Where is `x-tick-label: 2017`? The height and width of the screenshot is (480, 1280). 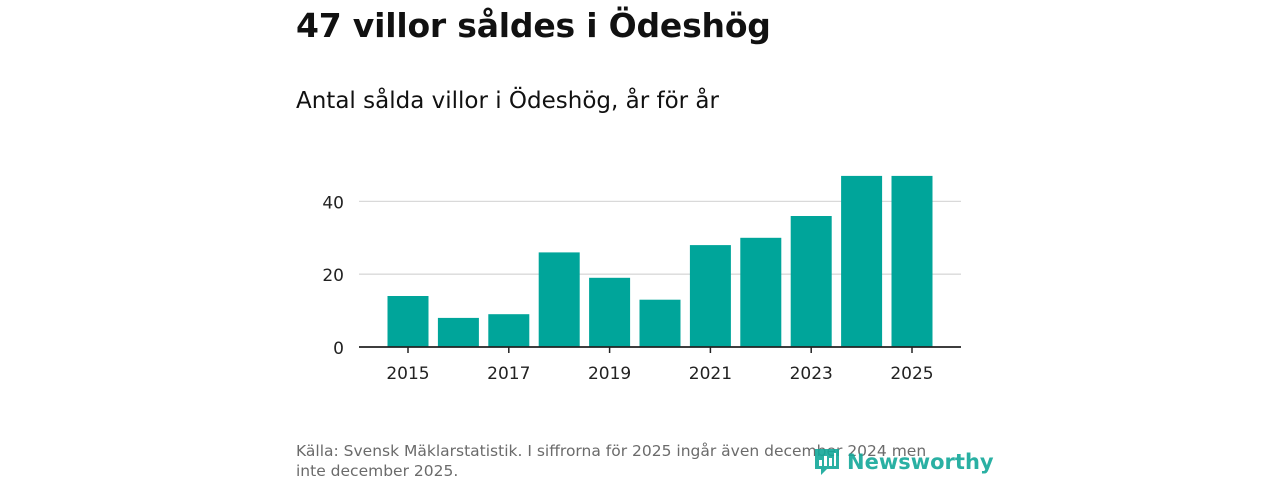
x-tick-label: 2017 is located at coordinates (508, 374).